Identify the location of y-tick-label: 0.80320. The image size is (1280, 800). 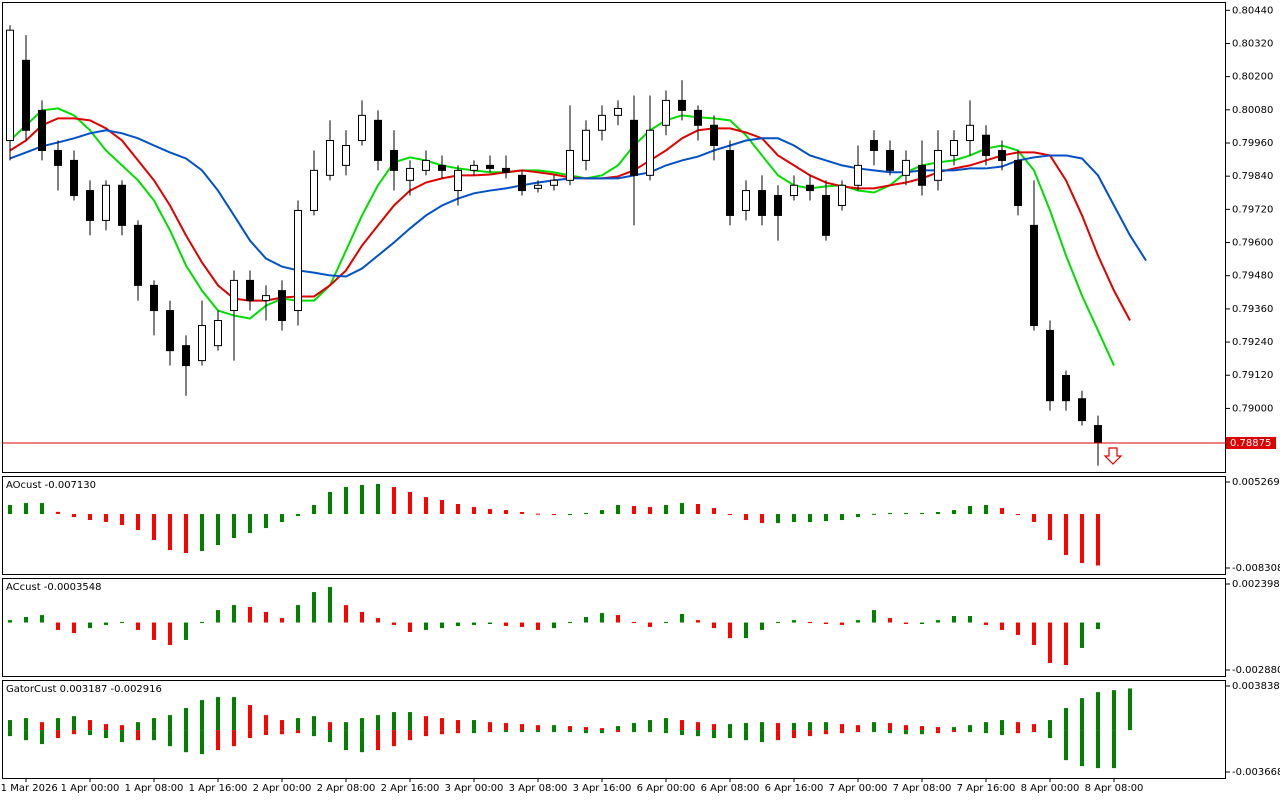
(1252, 43).